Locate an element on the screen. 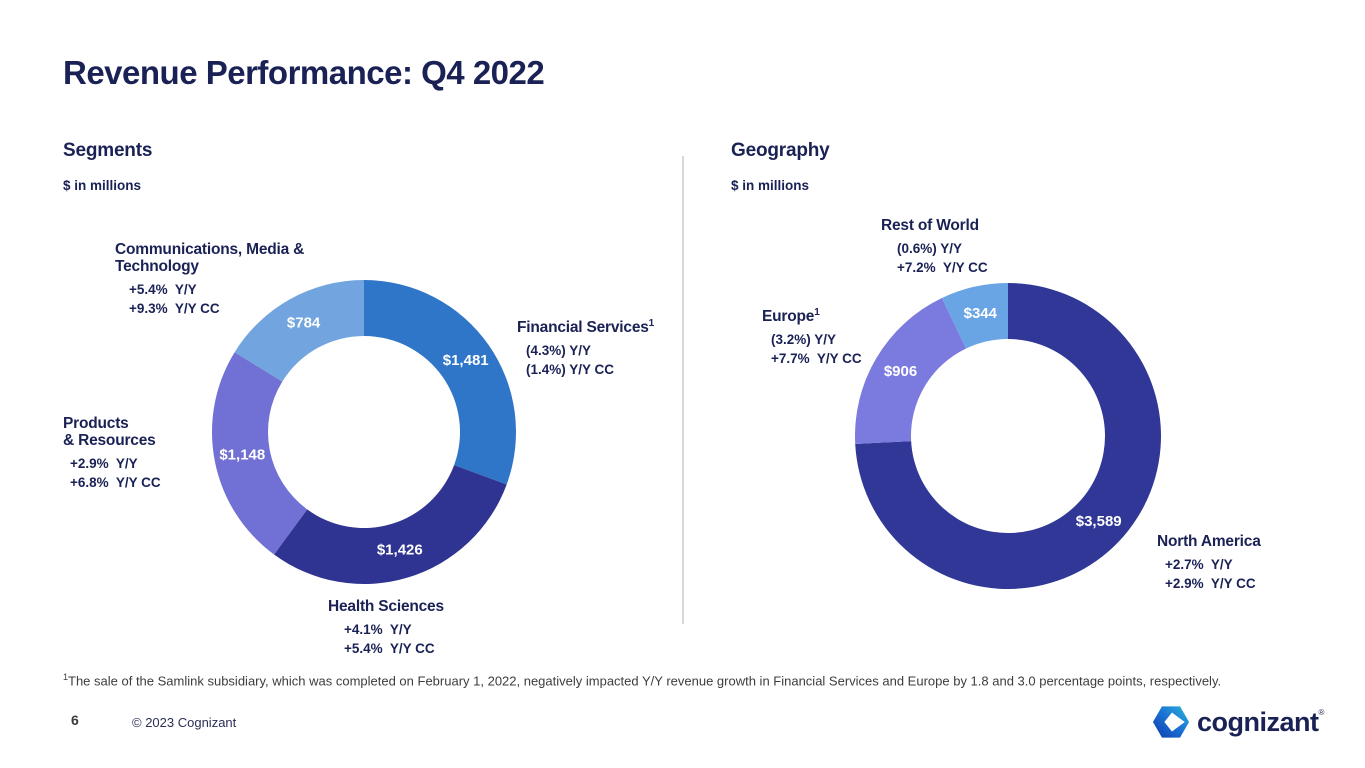 Image resolution: width=1365 pixels, height=768 pixels. donut-segment-financial-services is located at coordinates (440, 382).